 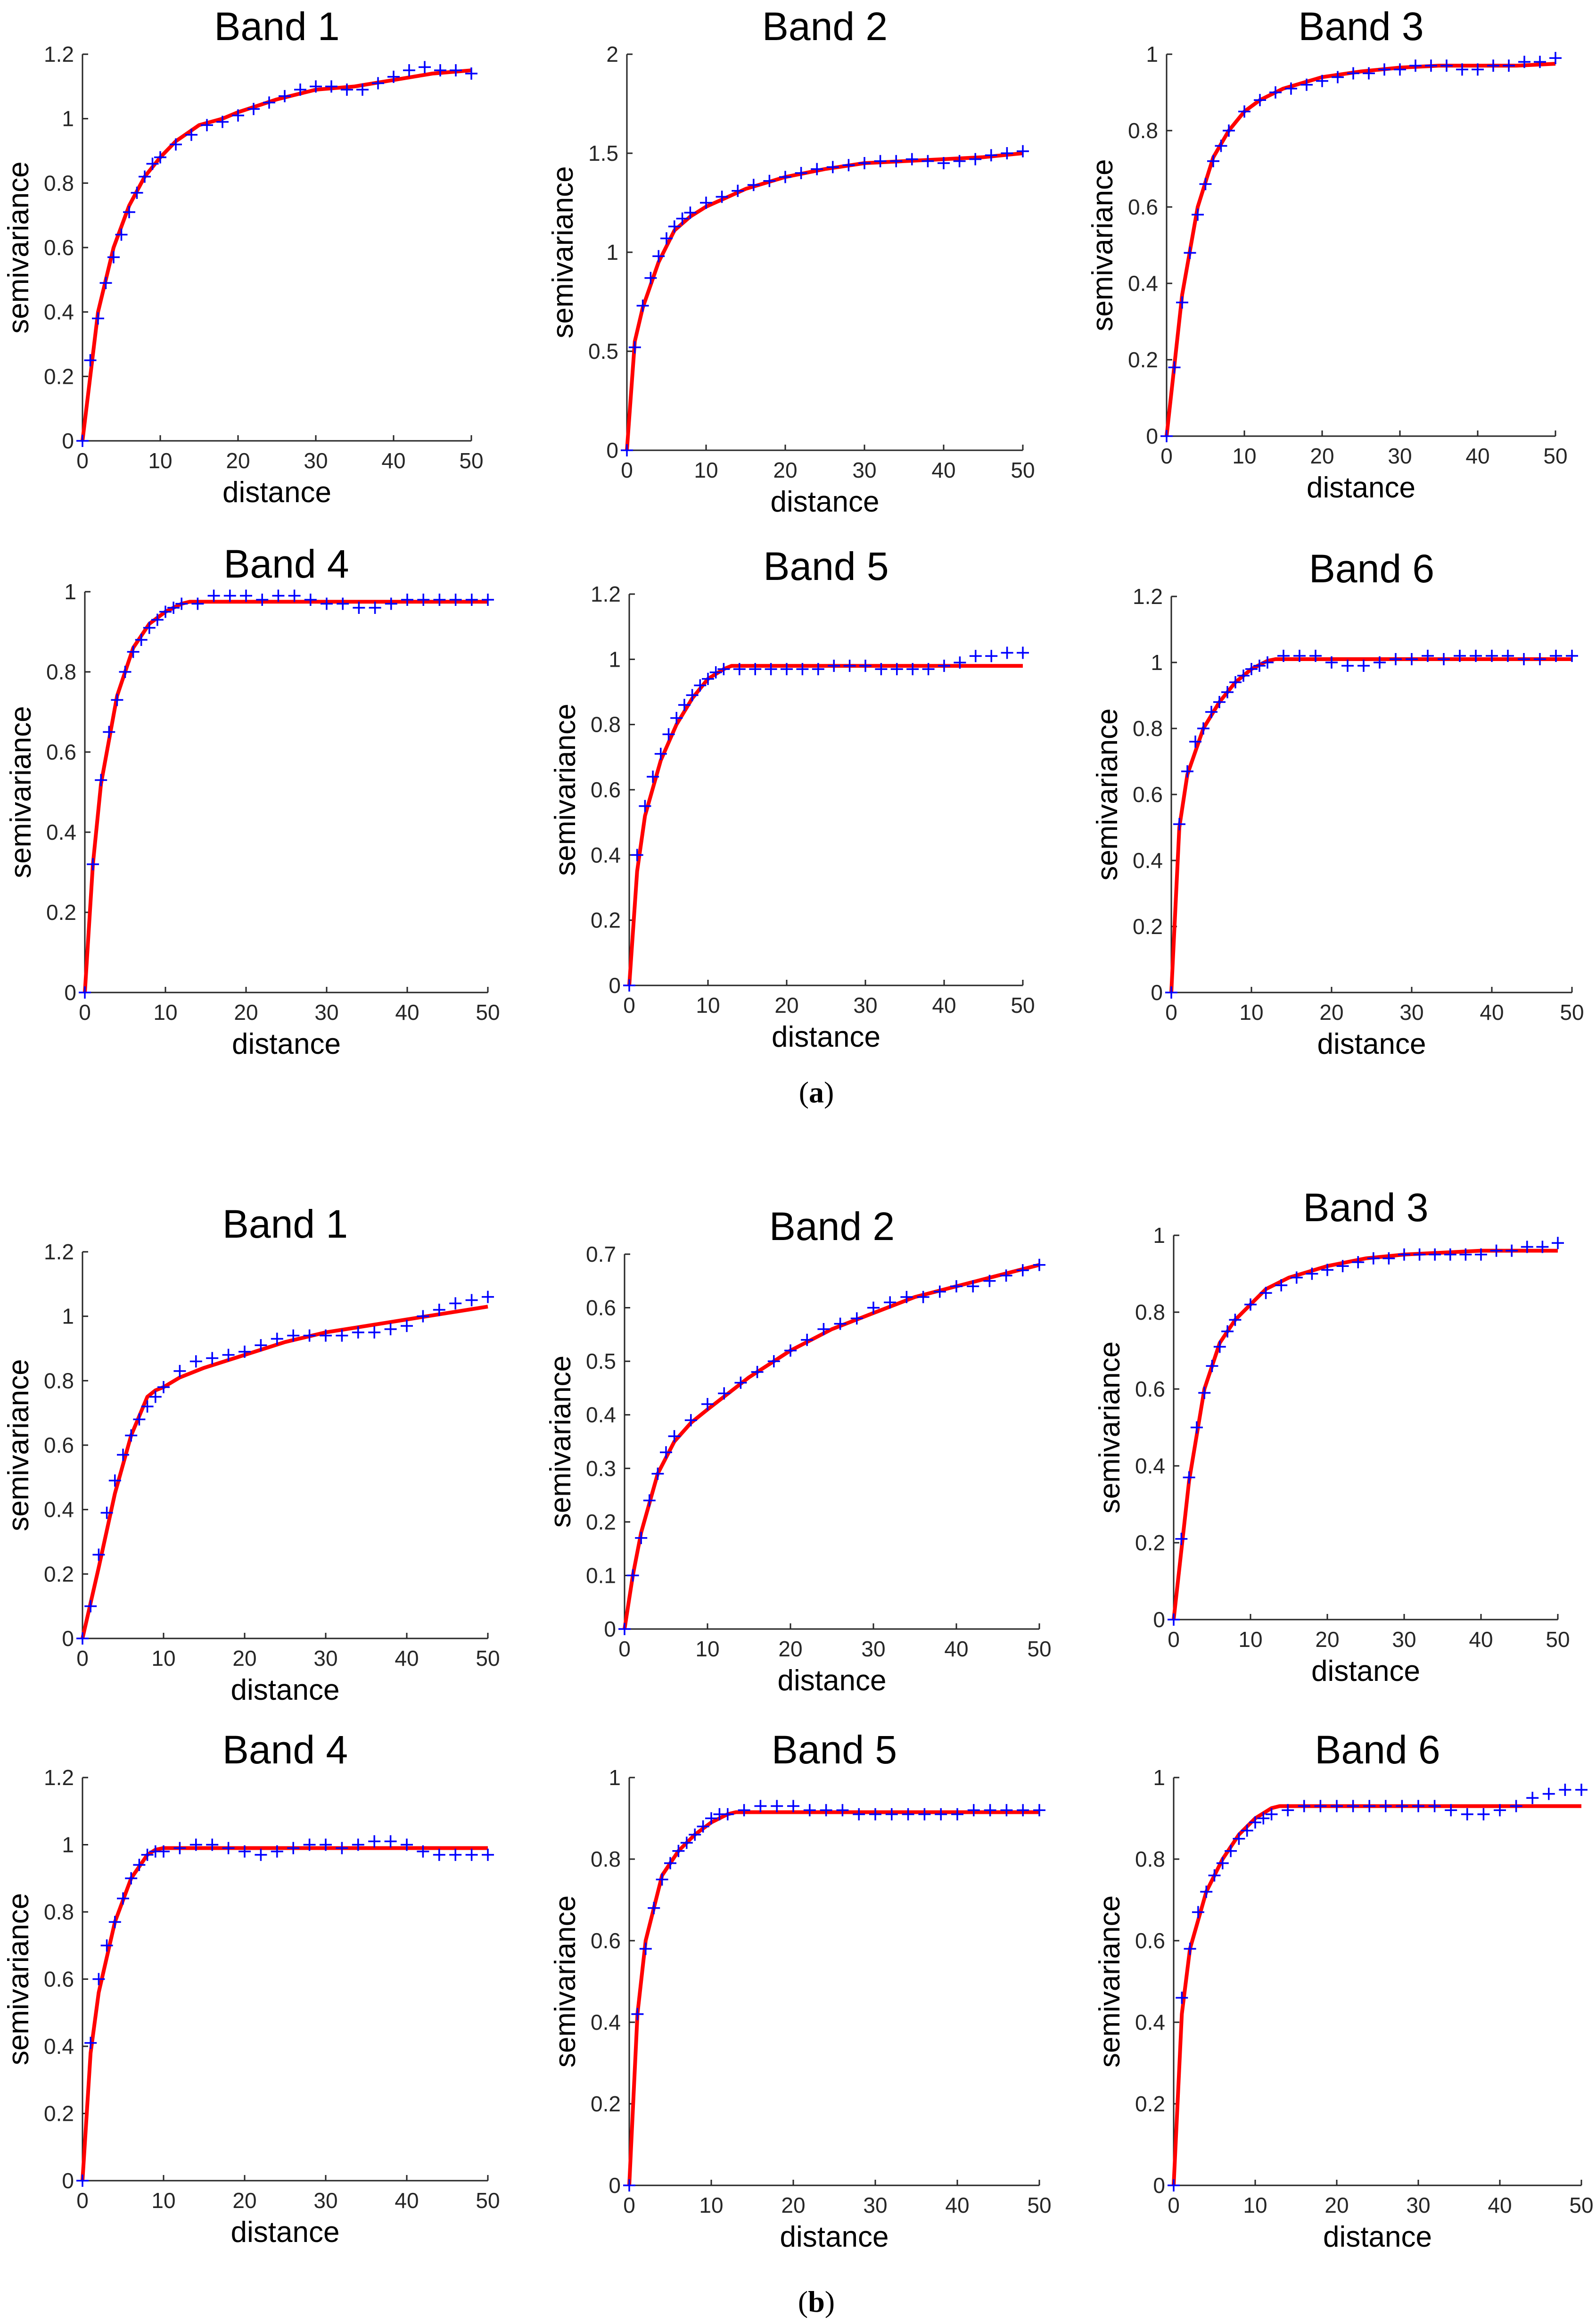 What do you see at coordinates (1365, 1434) in the screenshot?
I see `fit-curve` at bounding box center [1365, 1434].